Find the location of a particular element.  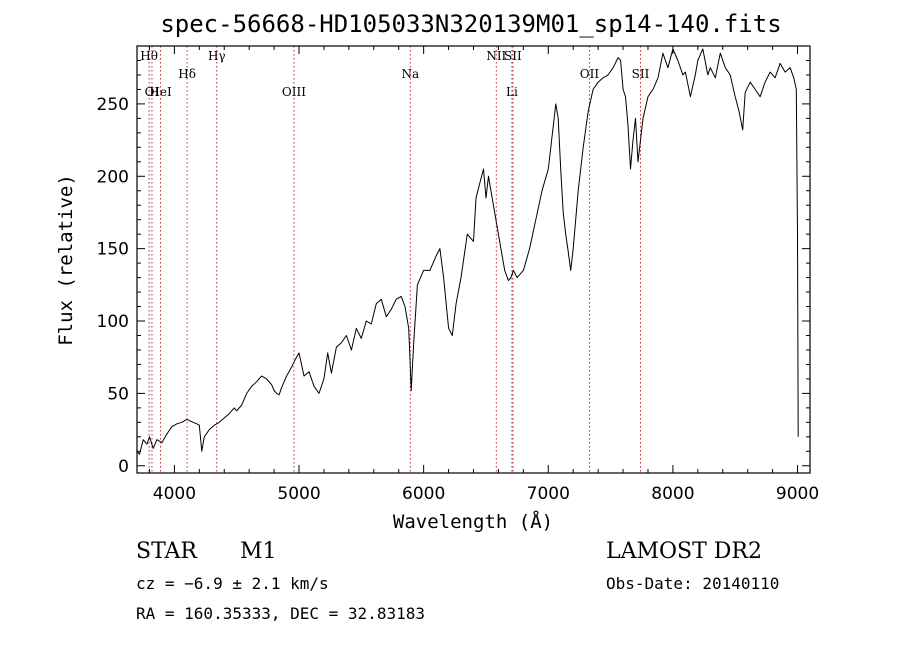

x-axis-label: Wavelength (Å) is located at coordinates (473, 521).